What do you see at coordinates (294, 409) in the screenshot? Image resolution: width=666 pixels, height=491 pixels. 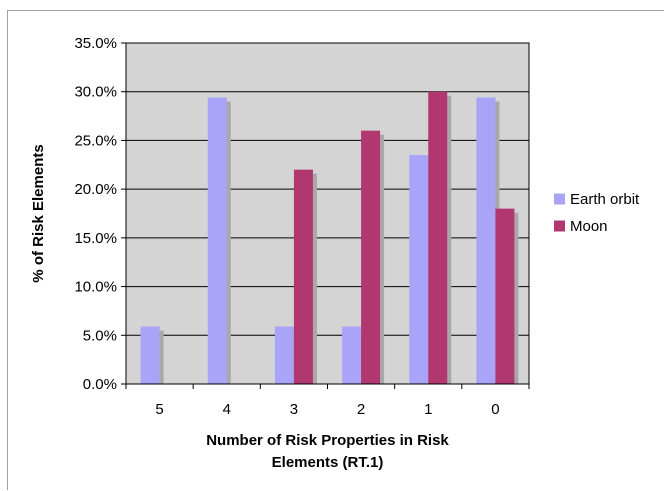 I see `x-tick-label: 3` at bounding box center [294, 409].